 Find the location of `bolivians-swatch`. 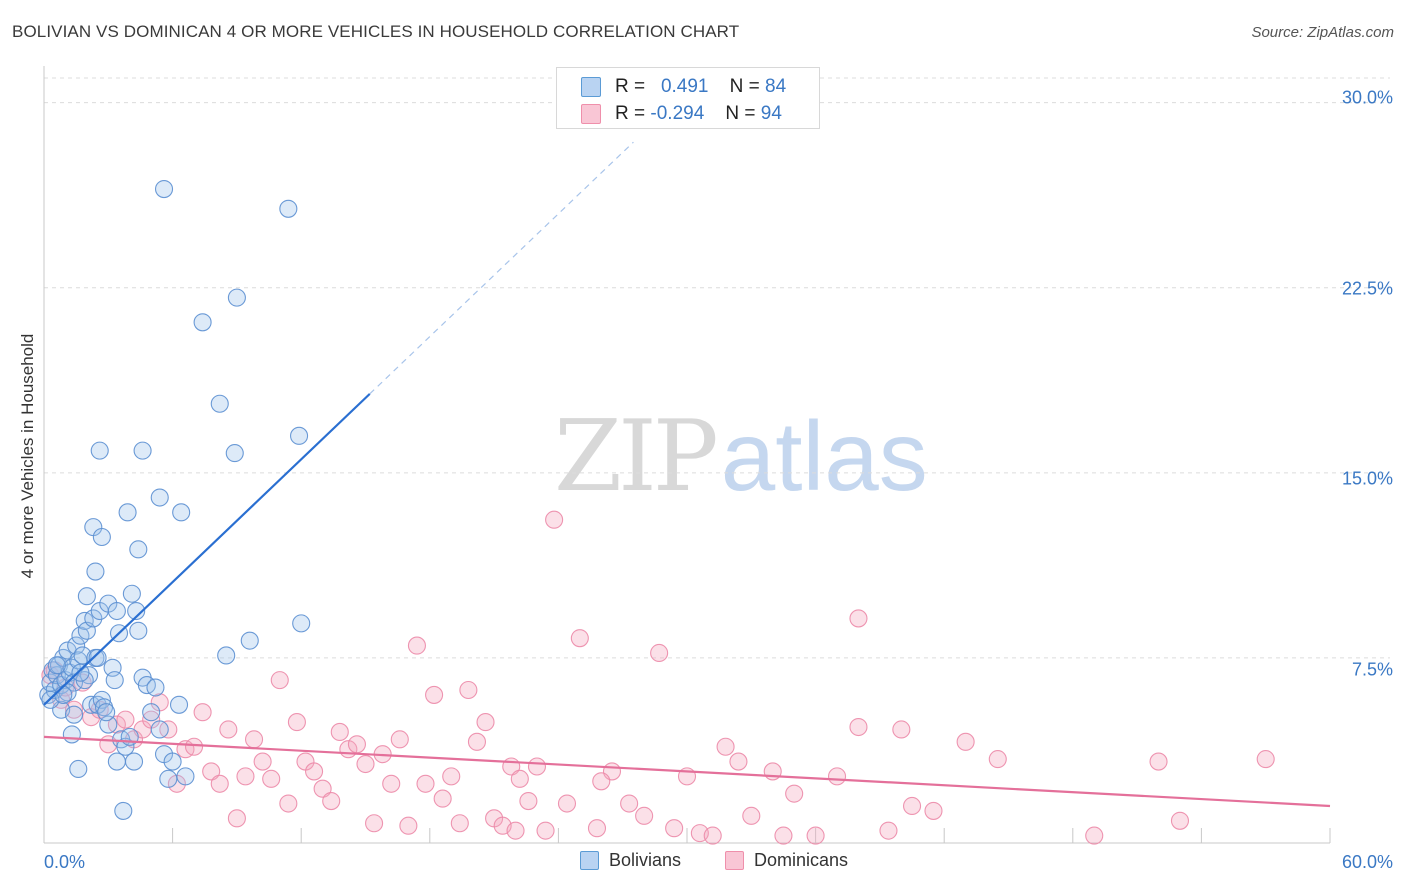

bolivians-swatch is located at coordinates (591, 87).